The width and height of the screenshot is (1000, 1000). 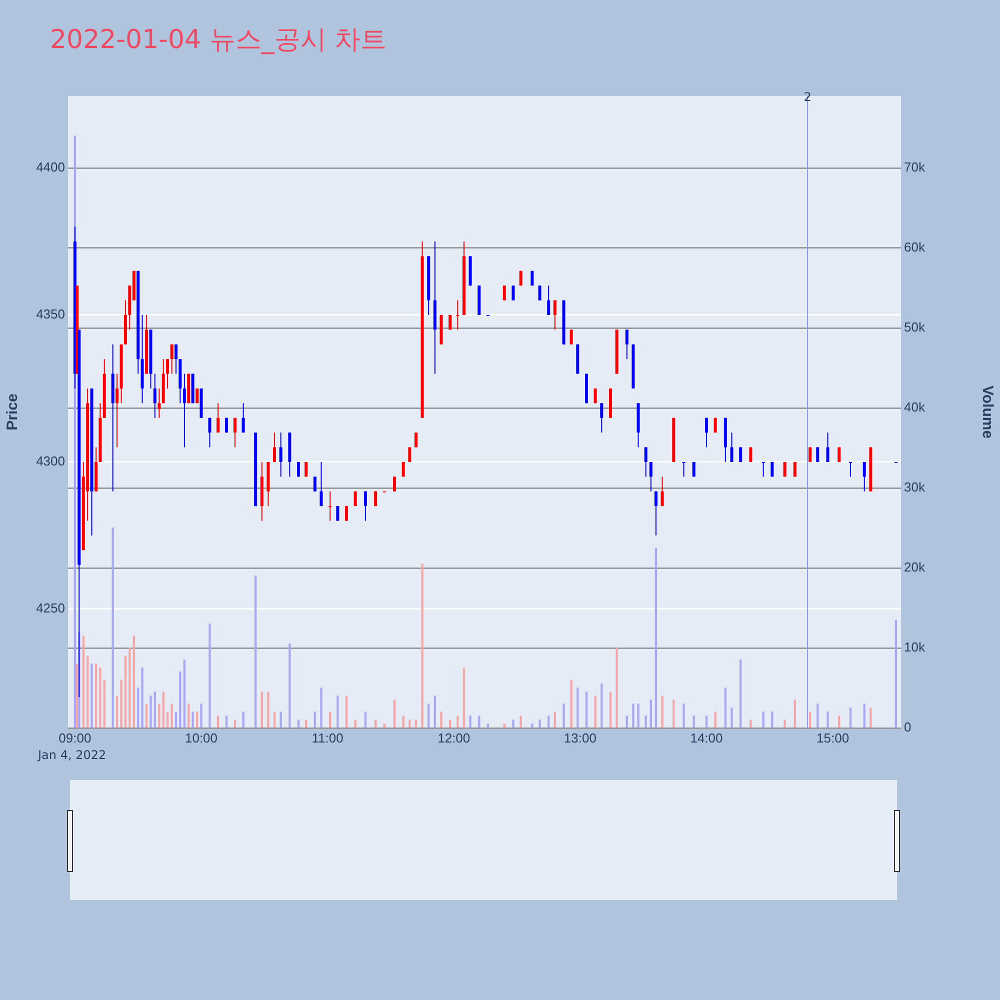 I want to click on y2-tick-label: 40k, so click(x=915, y=407).